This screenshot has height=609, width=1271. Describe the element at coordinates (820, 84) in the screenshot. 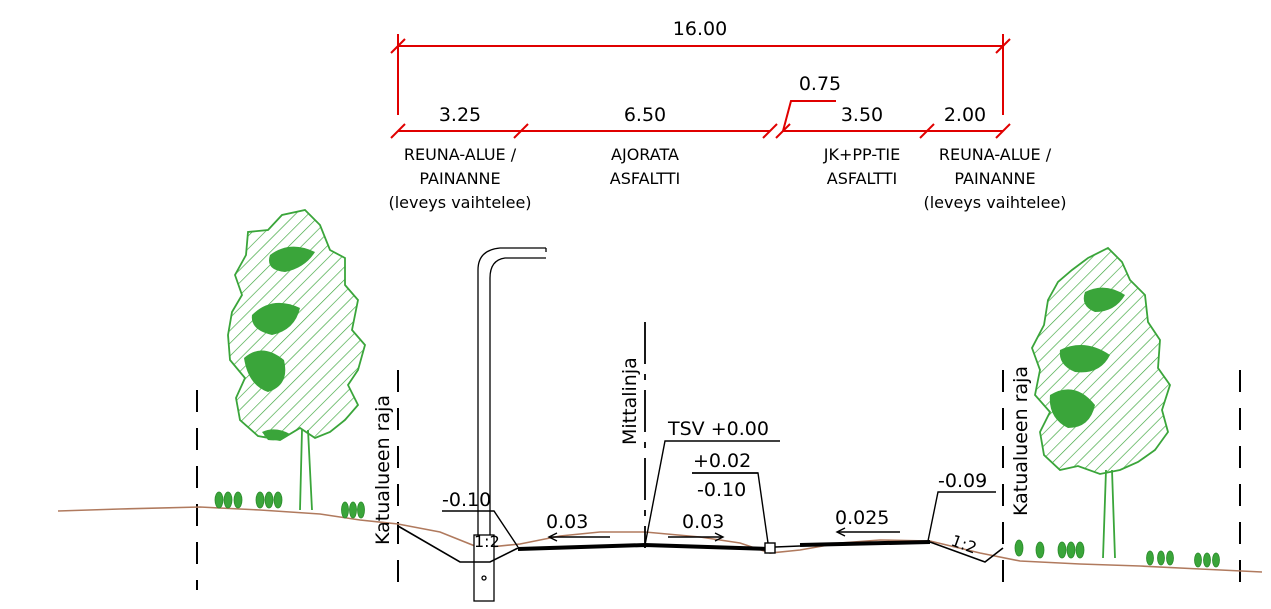

I see `dim-gap: 0.75` at that location.